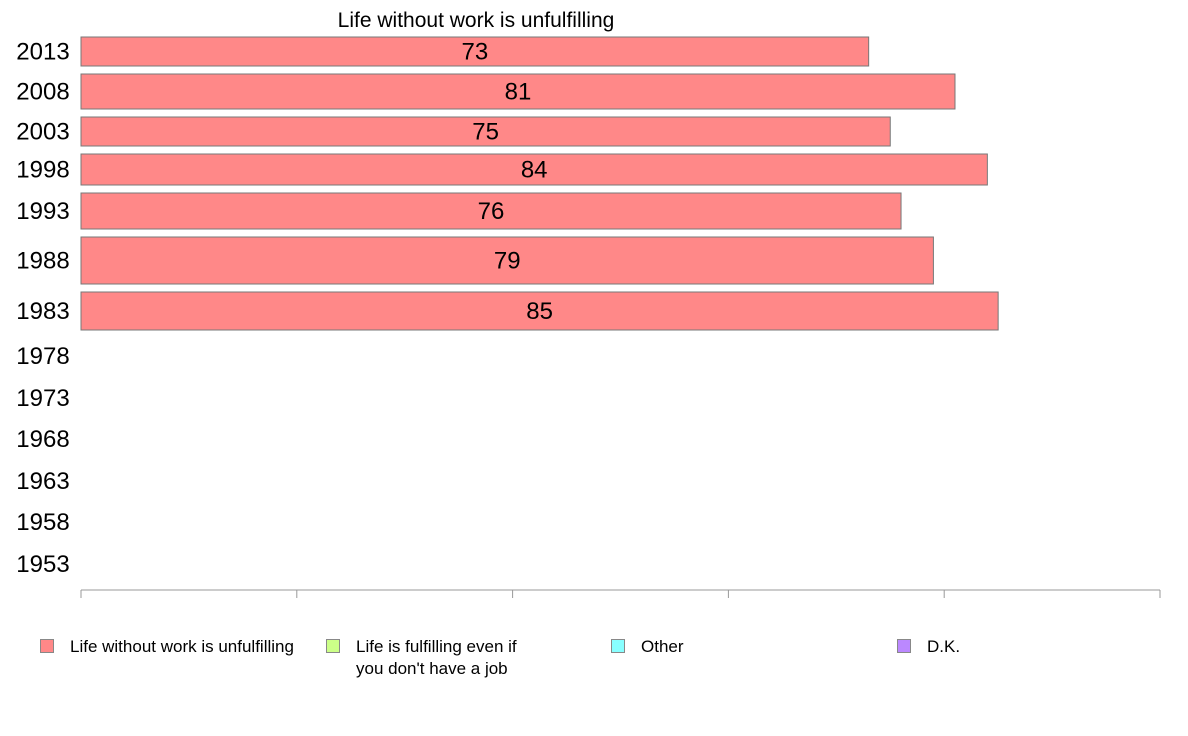 The width and height of the screenshot is (1188, 736). Describe the element at coordinates (662, 646) in the screenshot. I see `legend-label-other: Other` at that location.